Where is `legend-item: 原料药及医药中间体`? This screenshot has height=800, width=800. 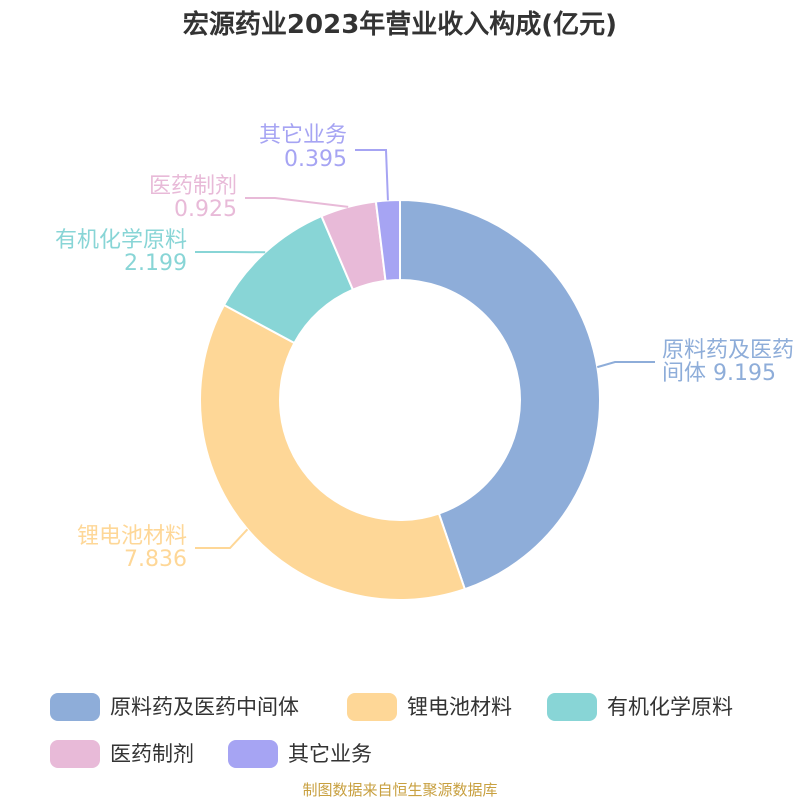 legend-item: 原料药及医药中间体 is located at coordinates (174, 707).